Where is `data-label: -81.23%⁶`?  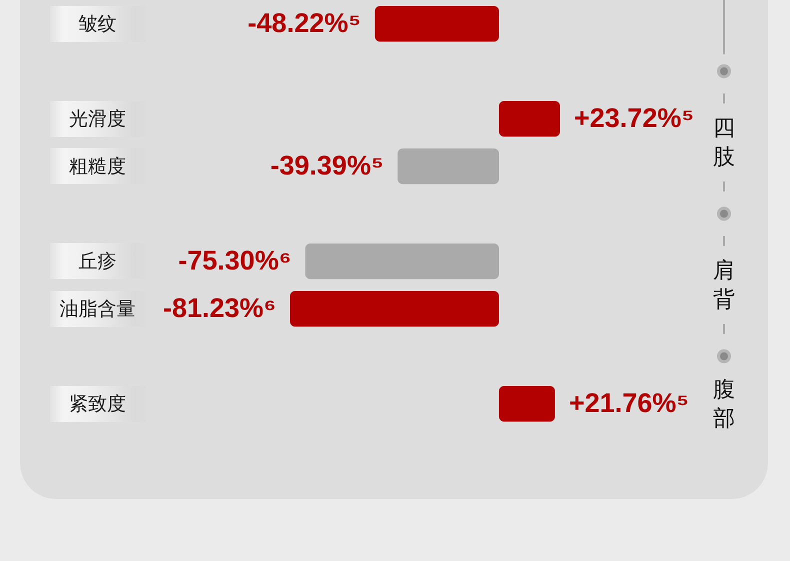
data-label: -81.23%⁶ is located at coordinates (219, 307).